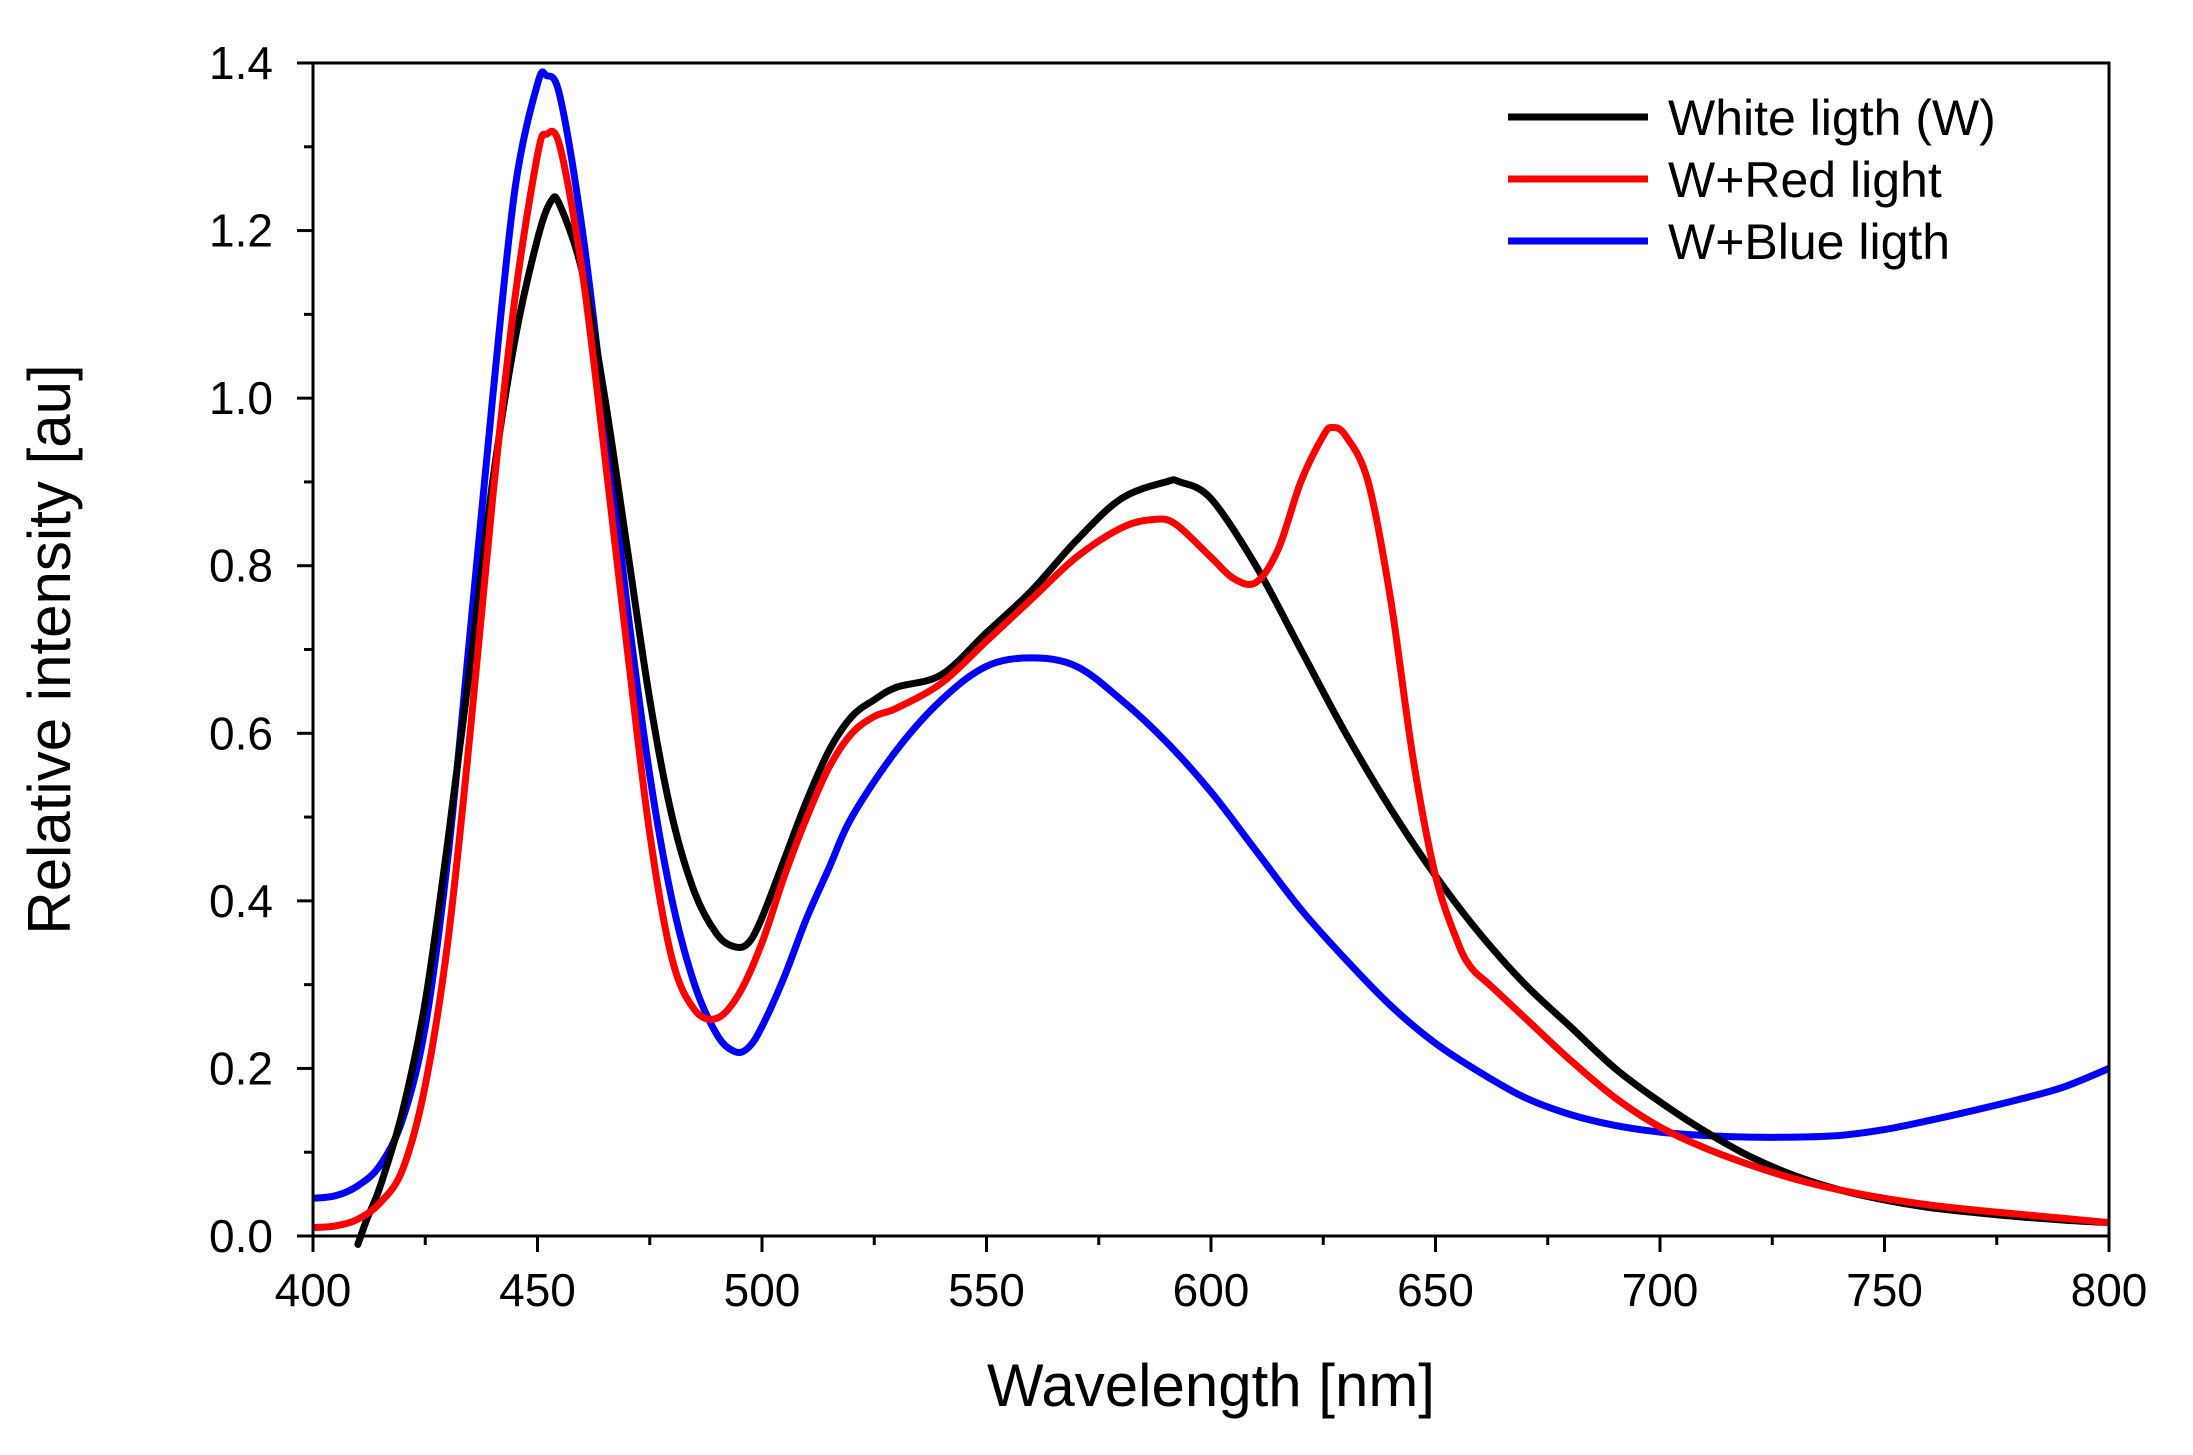 This screenshot has height=1455, width=2193. I want to click on legend-item: W+Blue ligth, so click(1729, 242).